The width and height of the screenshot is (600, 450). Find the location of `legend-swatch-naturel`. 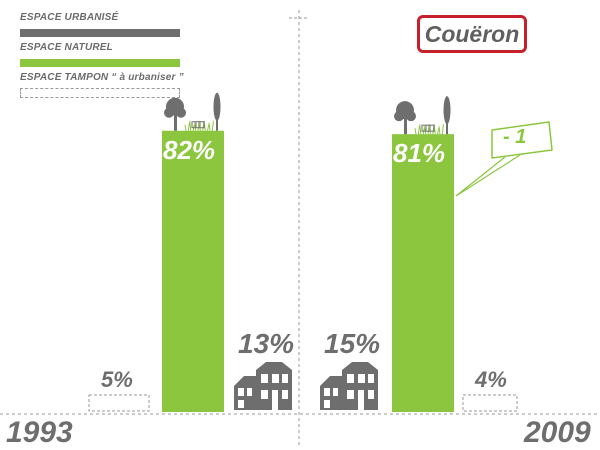

legend-swatch-naturel is located at coordinates (100, 63).